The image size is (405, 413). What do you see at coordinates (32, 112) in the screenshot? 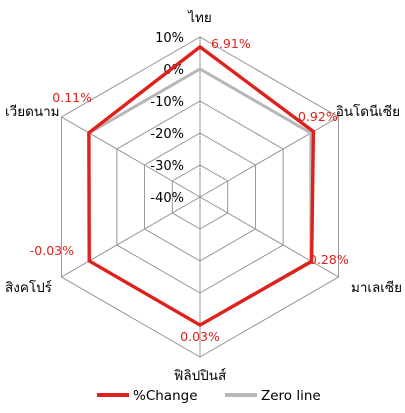
I see `category-label: เวียดนาม` at bounding box center [32, 112].